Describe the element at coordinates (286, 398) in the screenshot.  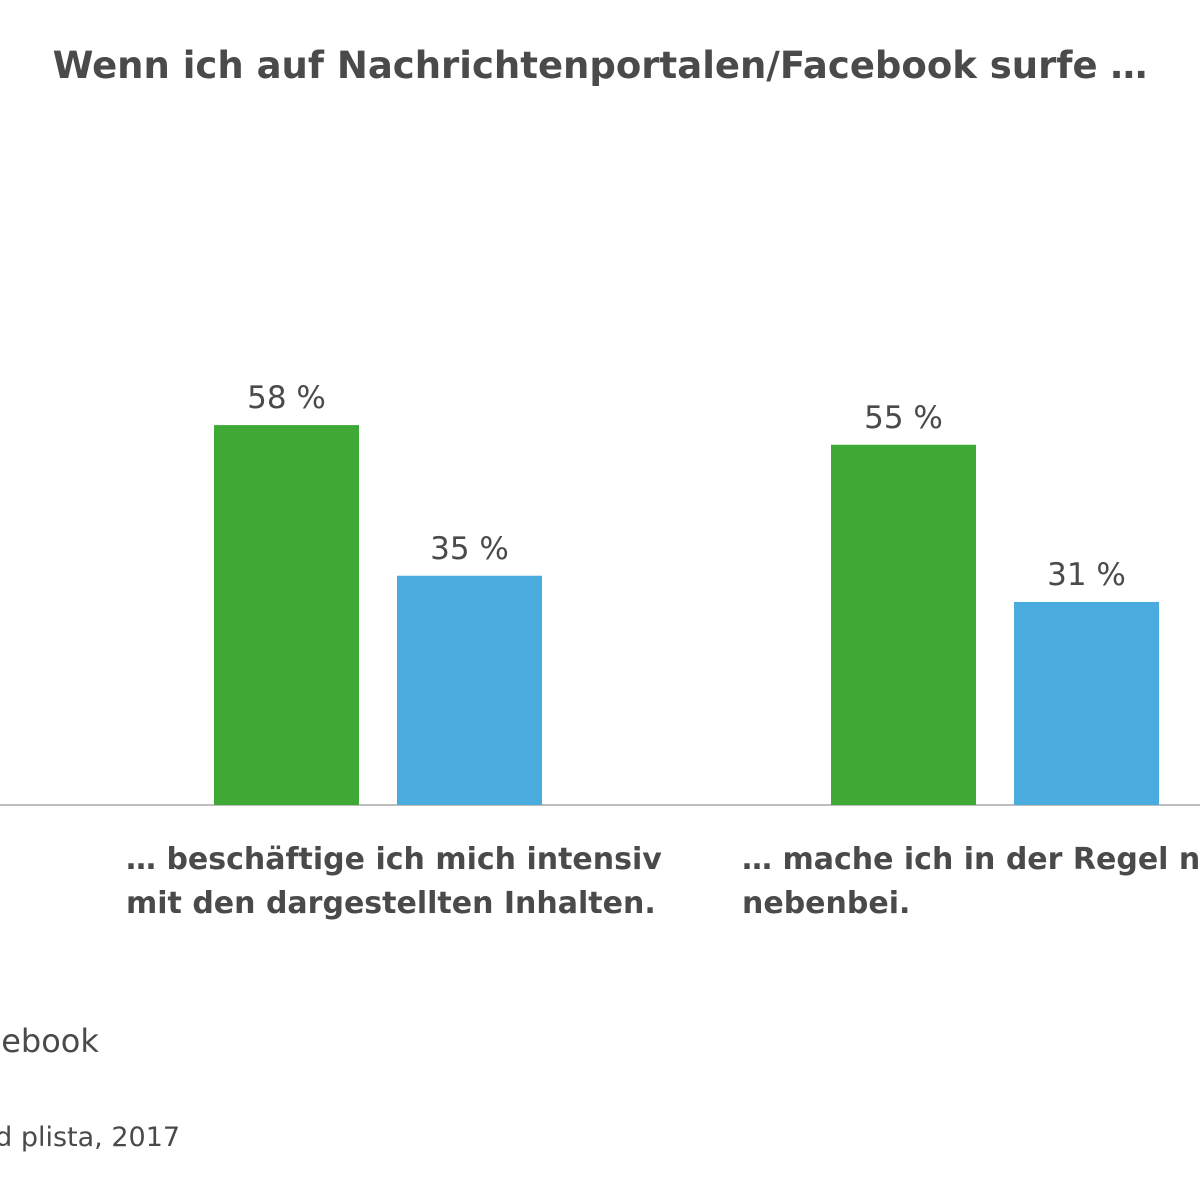
I see `data-label-series-1-category-1: 58 %` at that location.